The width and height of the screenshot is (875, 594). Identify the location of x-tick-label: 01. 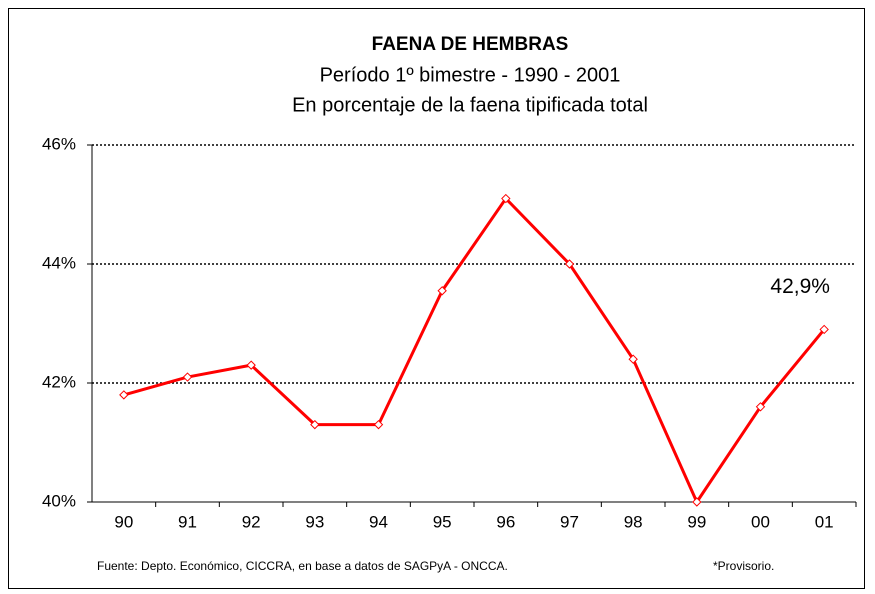
(824, 521).